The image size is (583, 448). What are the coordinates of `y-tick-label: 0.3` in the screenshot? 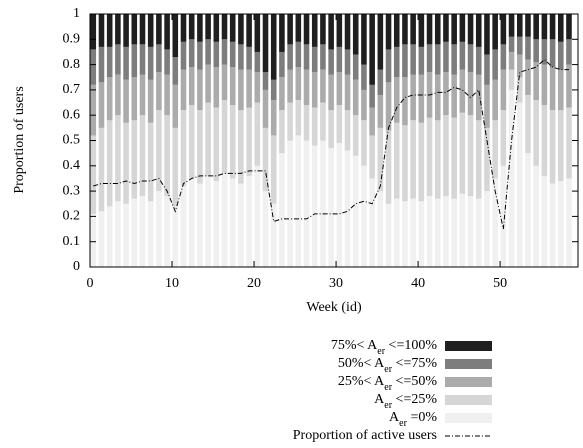 It's located at (72, 190).